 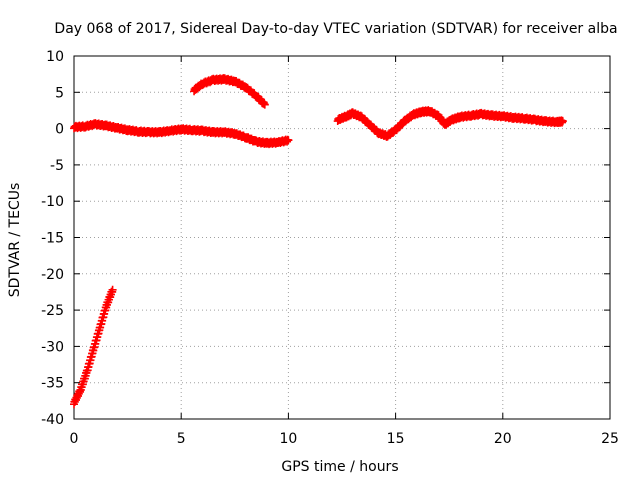 What do you see at coordinates (339, 467) in the screenshot?
I see `x-axis-title: GPS time / hours` at bounding box center [339, 467].